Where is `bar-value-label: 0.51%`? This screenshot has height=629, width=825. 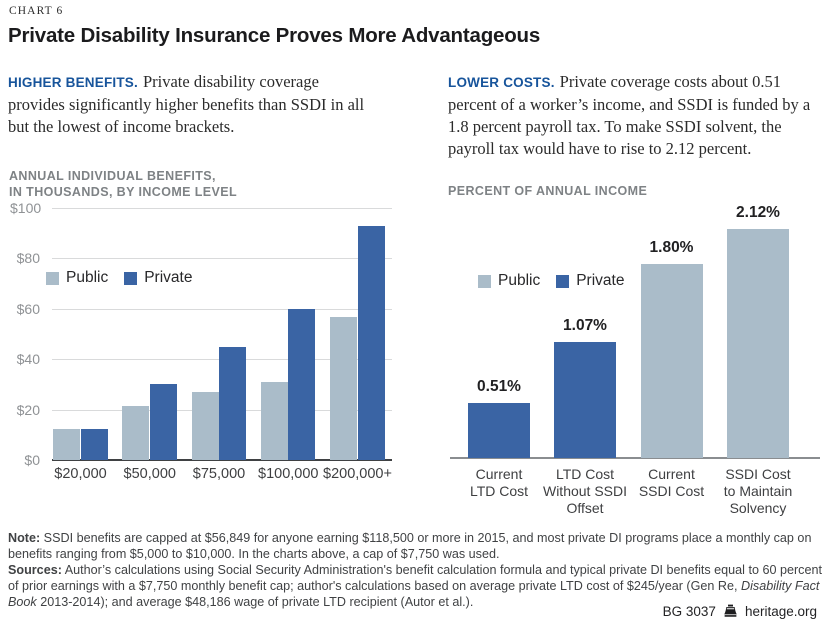 bar-value-label: 0.51% is located at coordinates (499, 386).